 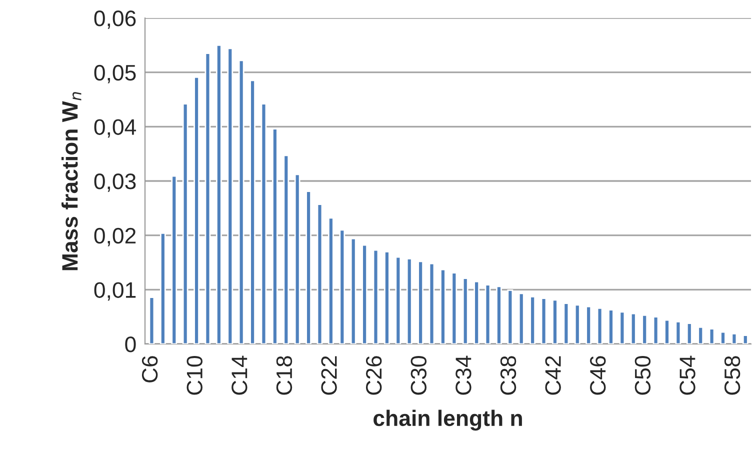 I want to click on x-tick-label: C14, so click(x=240, y=375).